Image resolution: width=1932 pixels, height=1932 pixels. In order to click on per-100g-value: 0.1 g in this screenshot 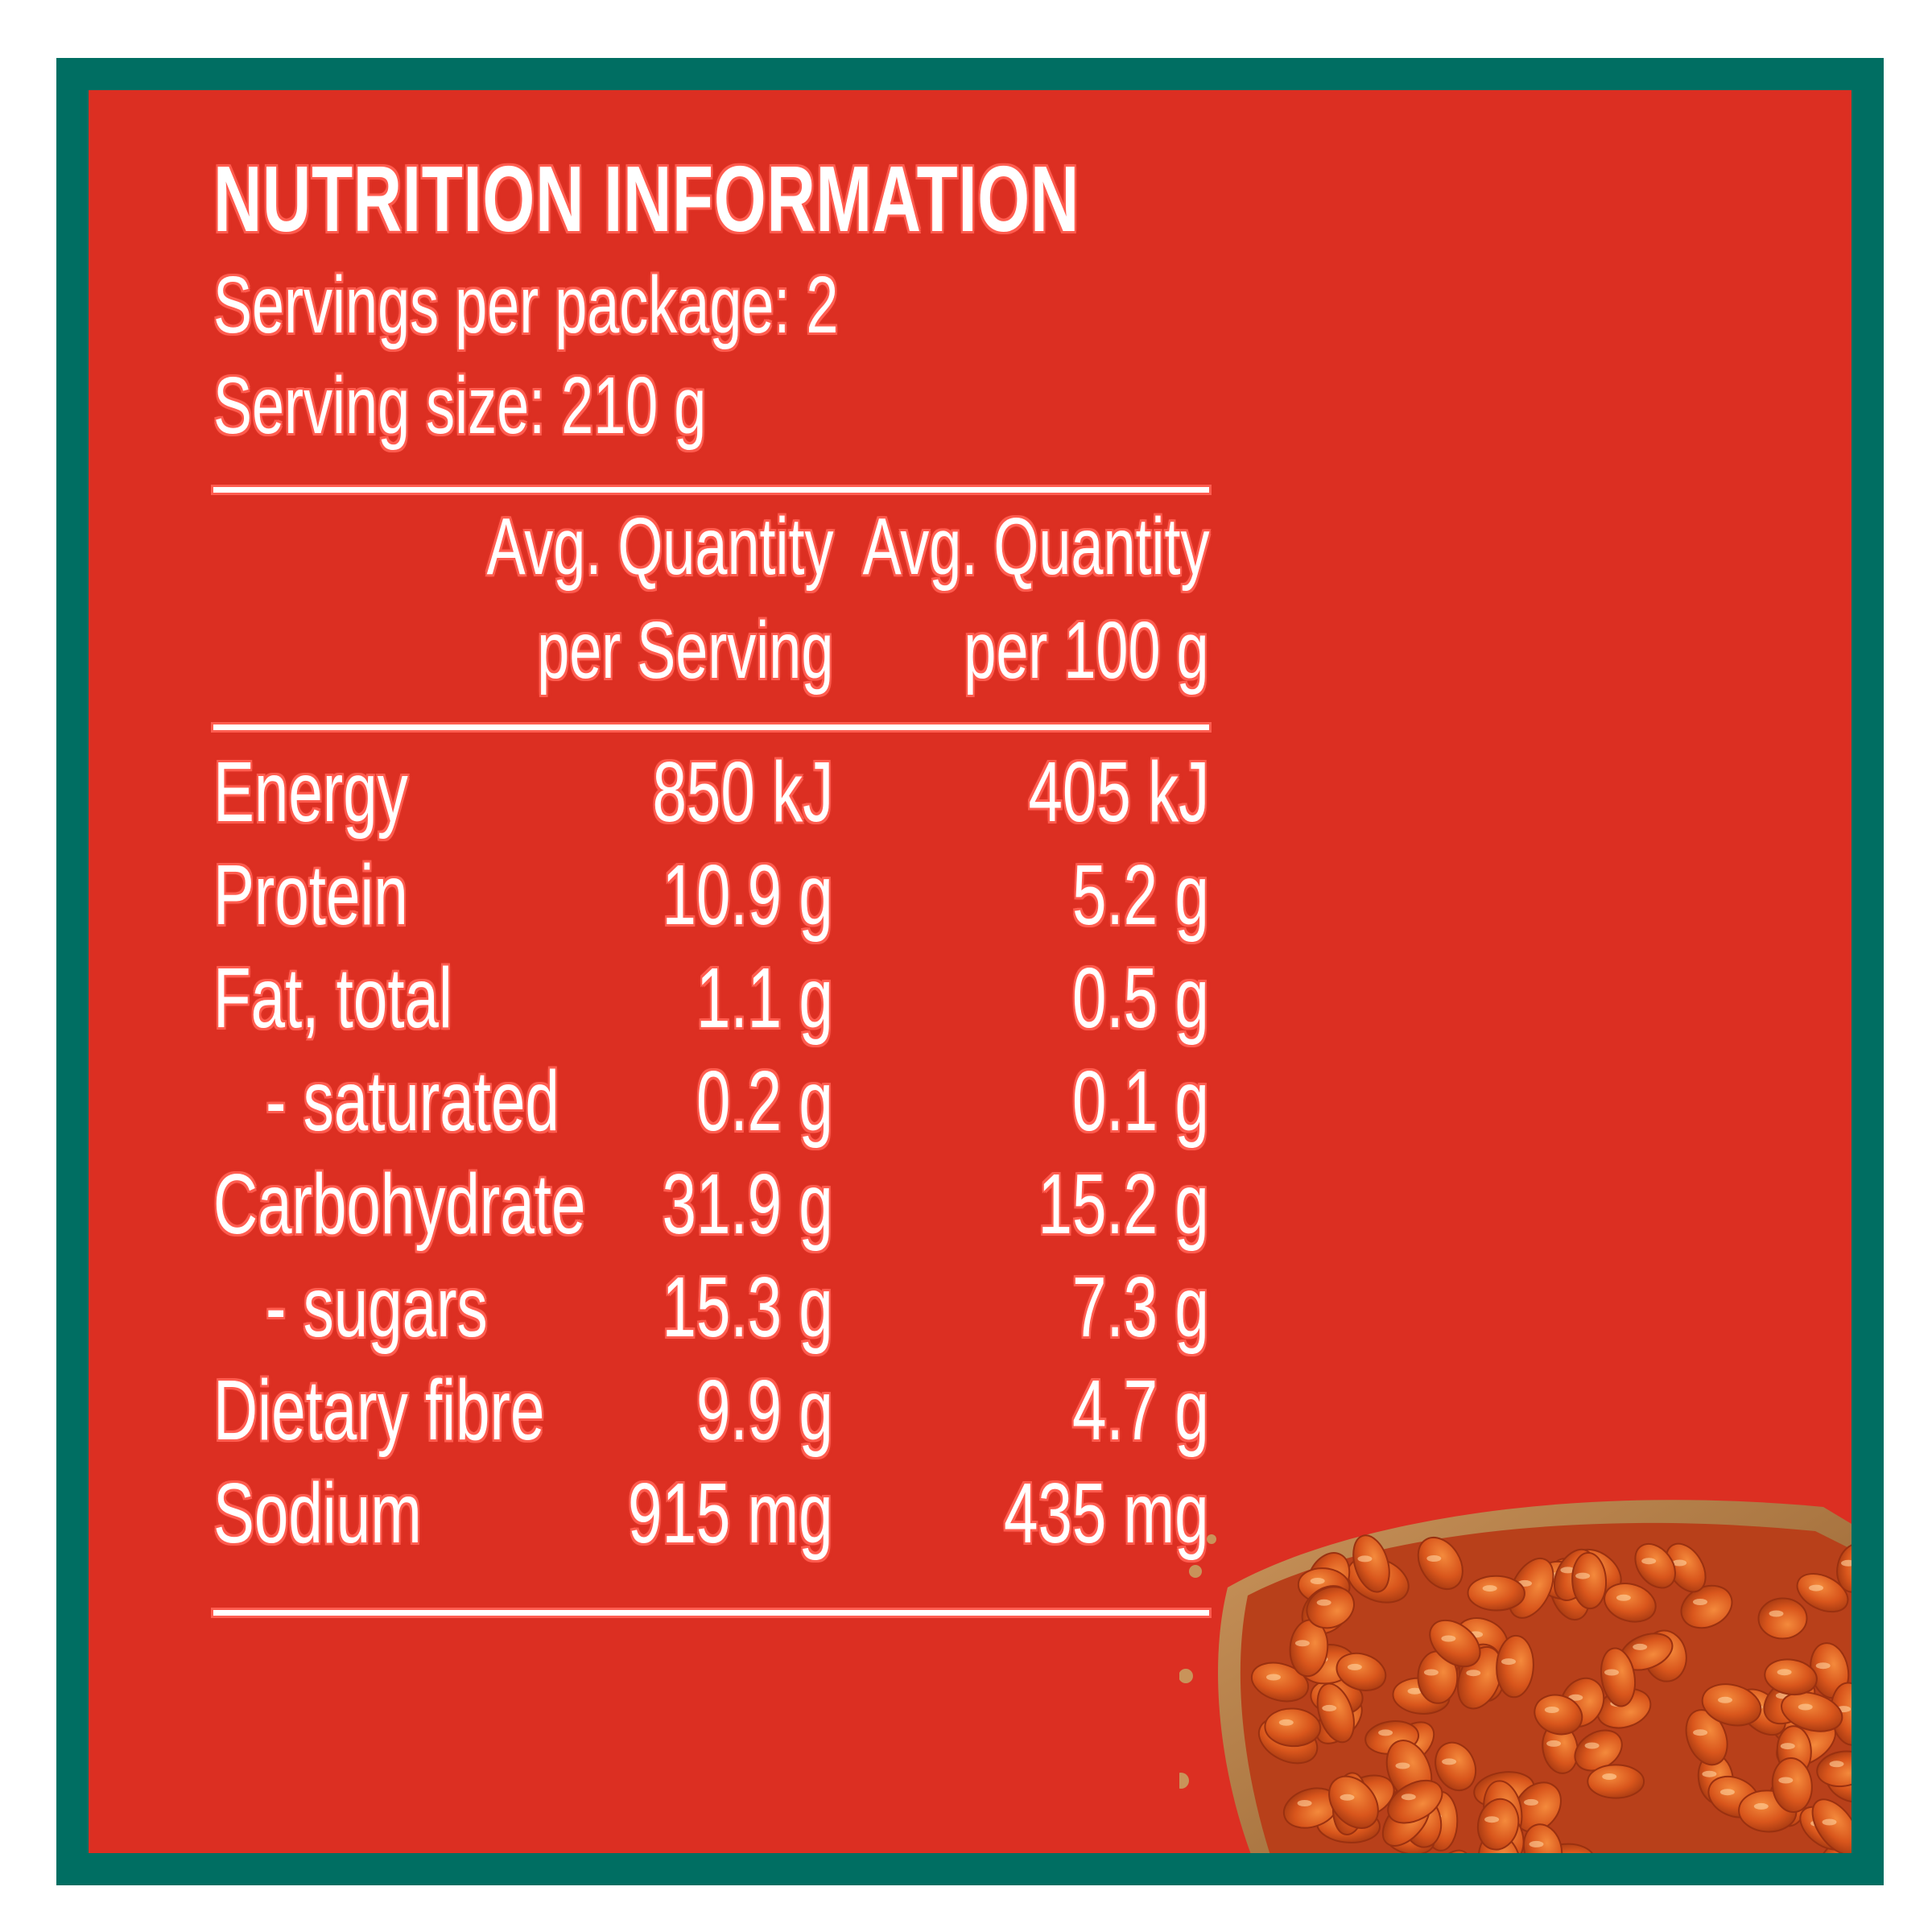, I will do `click(1140, 1101)`.